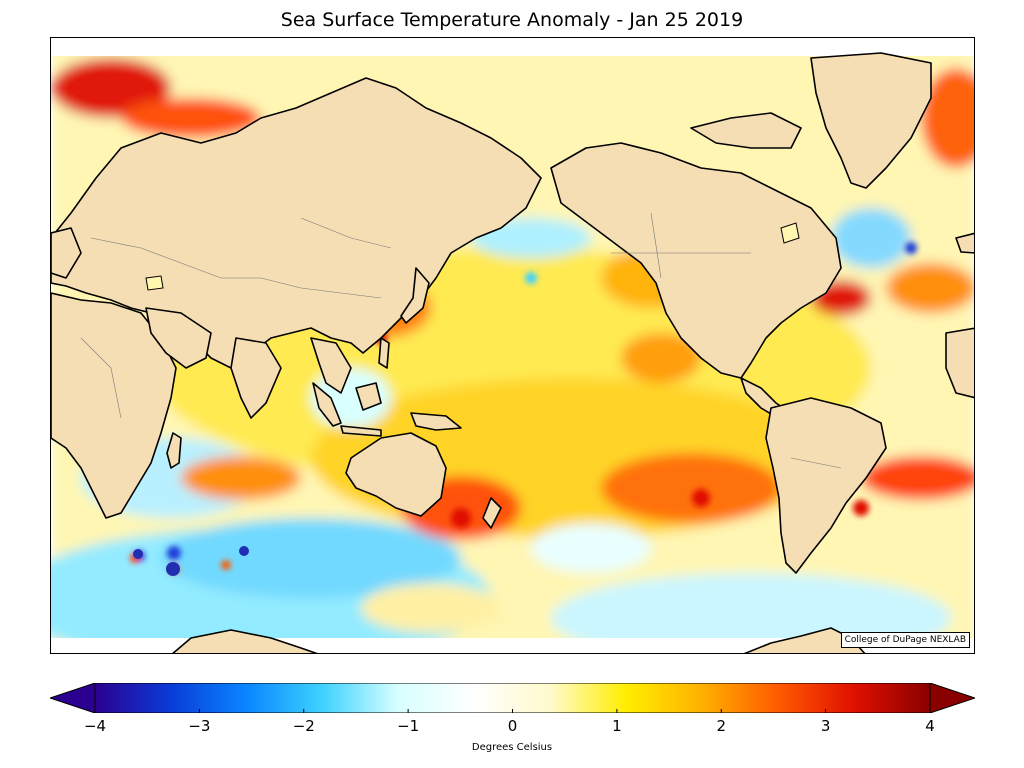 The height and width of the screenshot is (768, 1024). What do you see at coordinates (436, 421) in the screenshot?
I see `new-guinea-landmass` at bounding box center [436, 421].